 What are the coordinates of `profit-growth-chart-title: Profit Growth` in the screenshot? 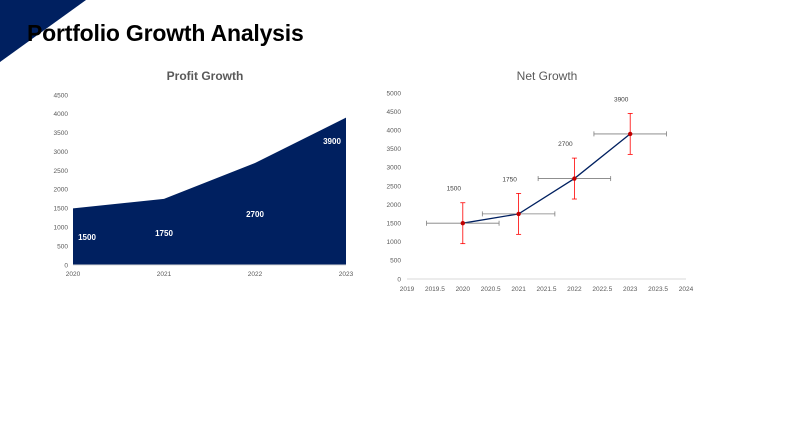 It's located at (205, 76).